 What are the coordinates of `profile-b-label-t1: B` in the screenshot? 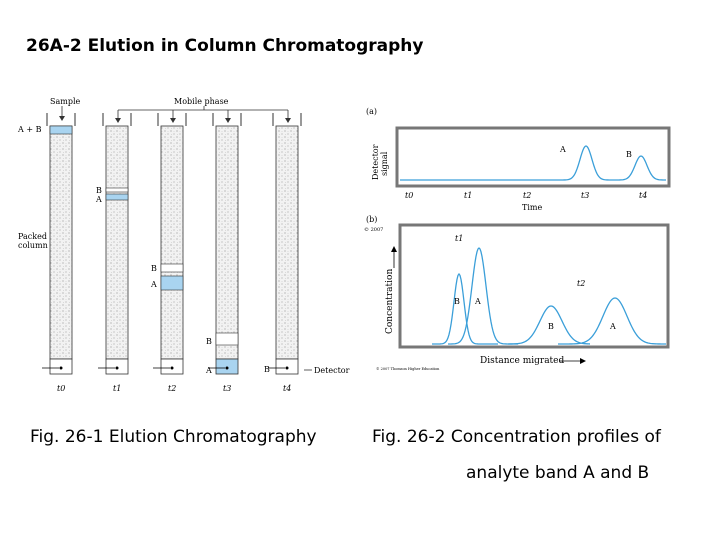 It's located at (457, 301).